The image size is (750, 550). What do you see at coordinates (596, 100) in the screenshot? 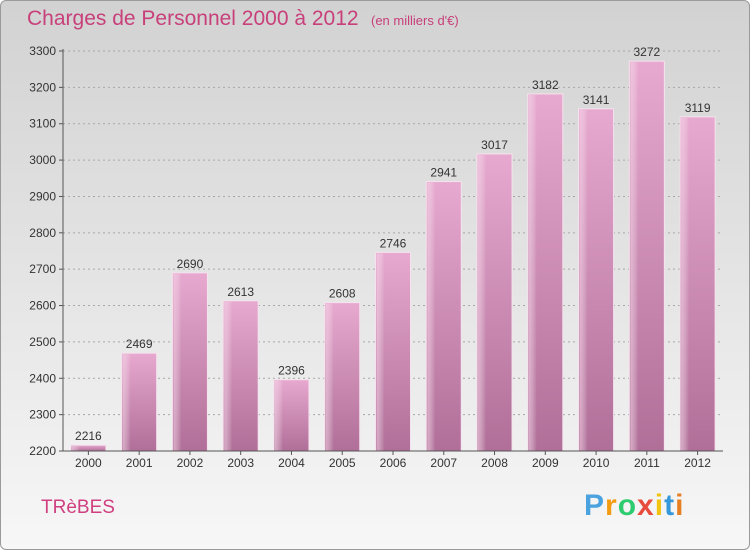
I see `data-label: 3141` at bounding box center [596, 100].